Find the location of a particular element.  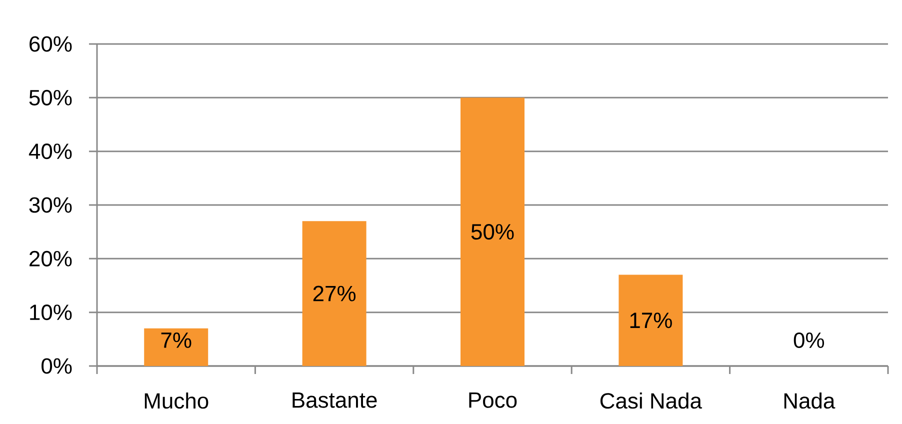

data-label: 7% is located at coordinates (176, 340).